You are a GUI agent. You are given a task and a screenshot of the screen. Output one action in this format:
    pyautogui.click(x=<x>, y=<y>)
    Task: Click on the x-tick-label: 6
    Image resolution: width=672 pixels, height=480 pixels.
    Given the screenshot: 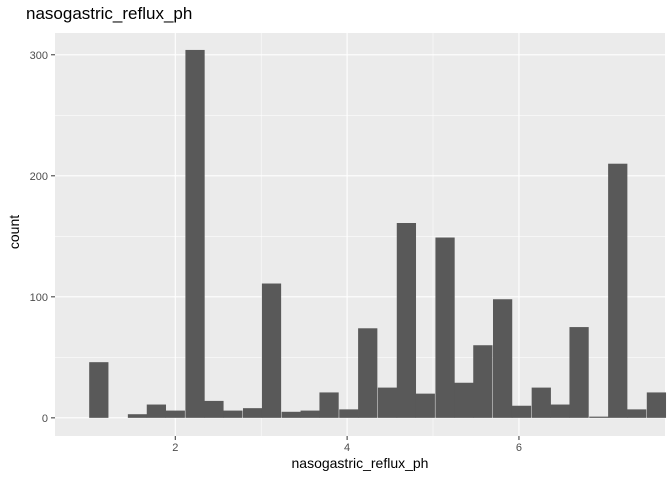 What is the action you would take?
    pyautogui.click(x=519, y=448)
    